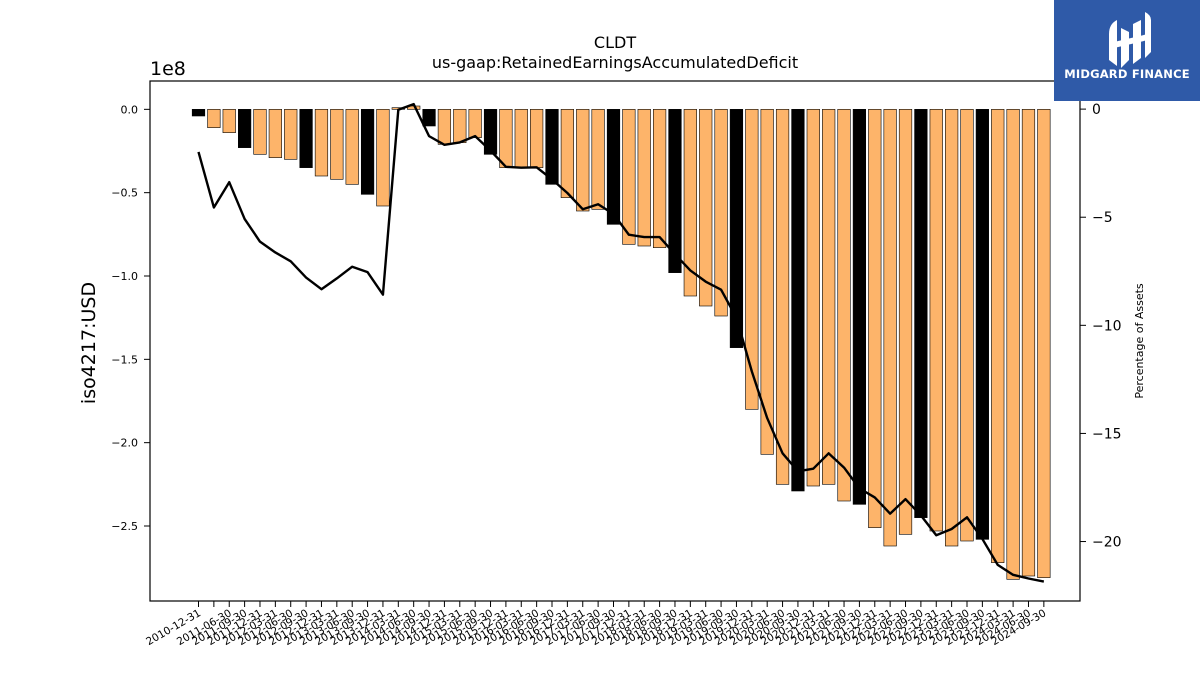 The height and width of the screenshot is (675, 1200). I want to click on y-tick-label: −1.0, so click(124, 276).